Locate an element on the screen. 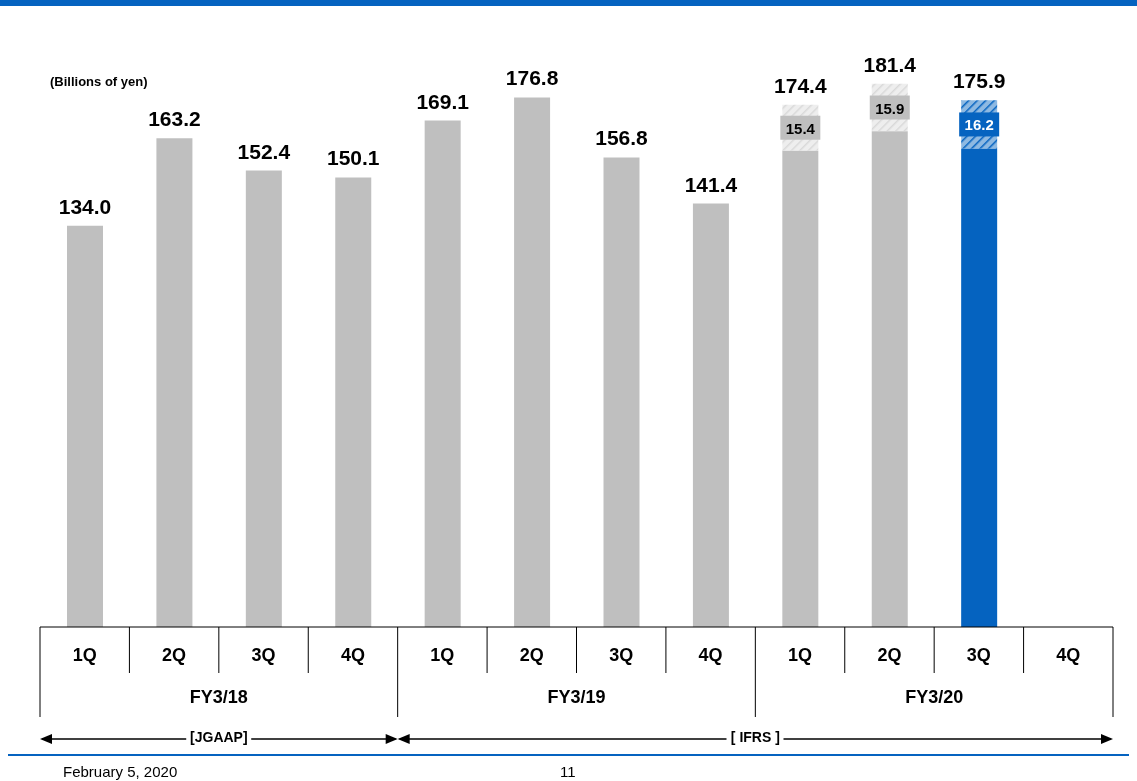  text: FY3/20 is located at coordinates (934, 697).